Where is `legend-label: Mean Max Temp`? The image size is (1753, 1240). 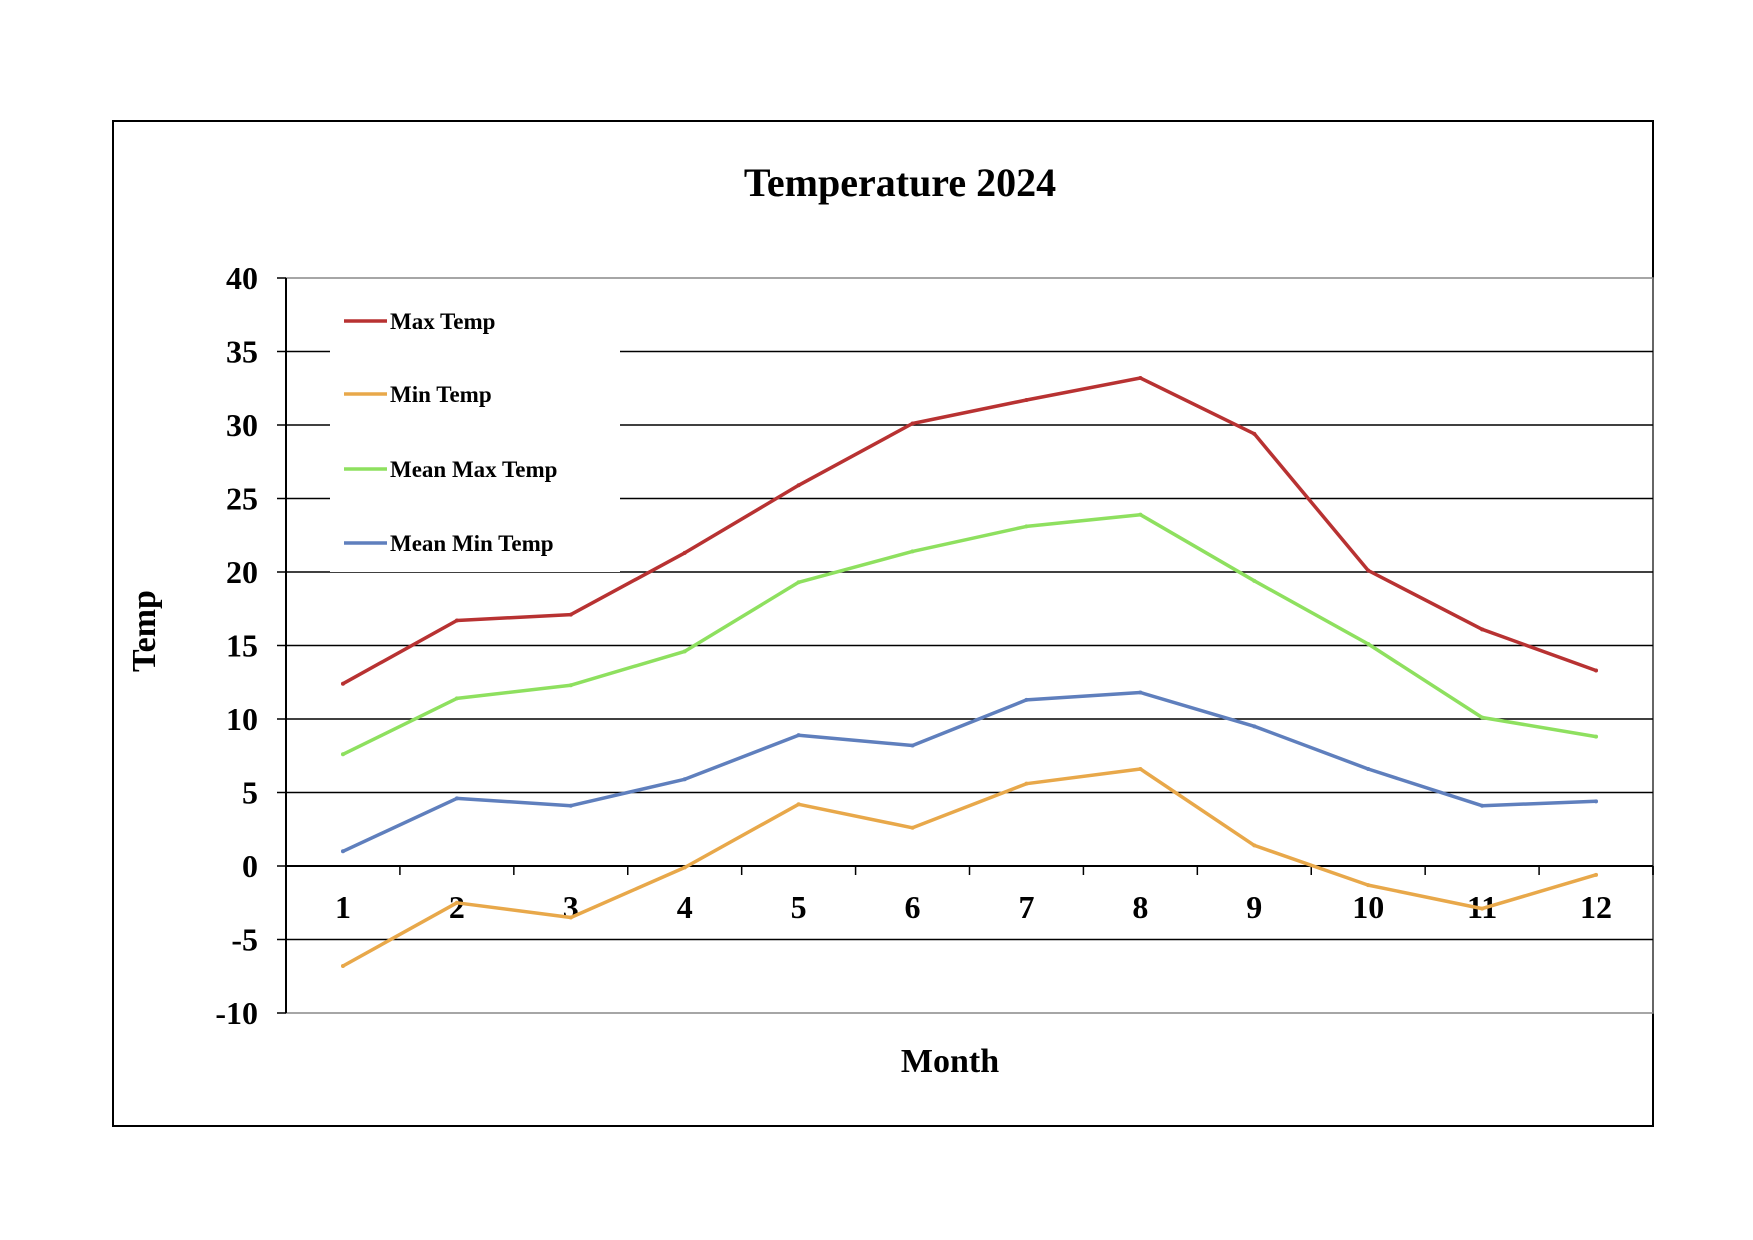
legend-label: Mean Max Temp is located at coordinates (473, 469).